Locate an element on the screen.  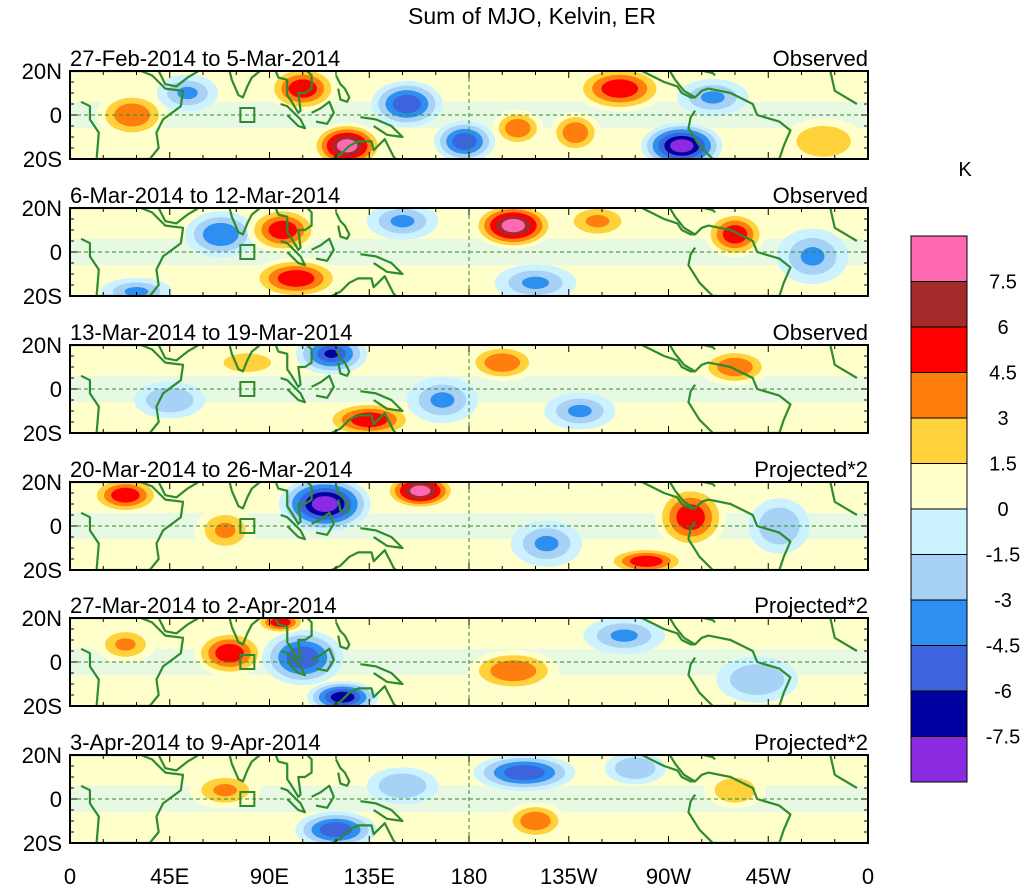
panel-date-range: 27-Mar-2014 to 2-Apr-2014 is located at coordinates (203, 605).